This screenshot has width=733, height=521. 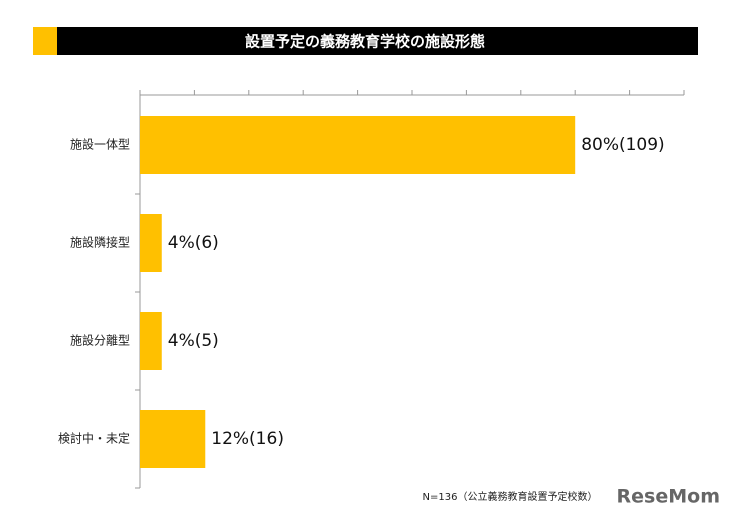 What do you see at coordinates (193, 341) in the screenshot?
I see `data-label: 4%(5)` at bounding box center [193, 341].